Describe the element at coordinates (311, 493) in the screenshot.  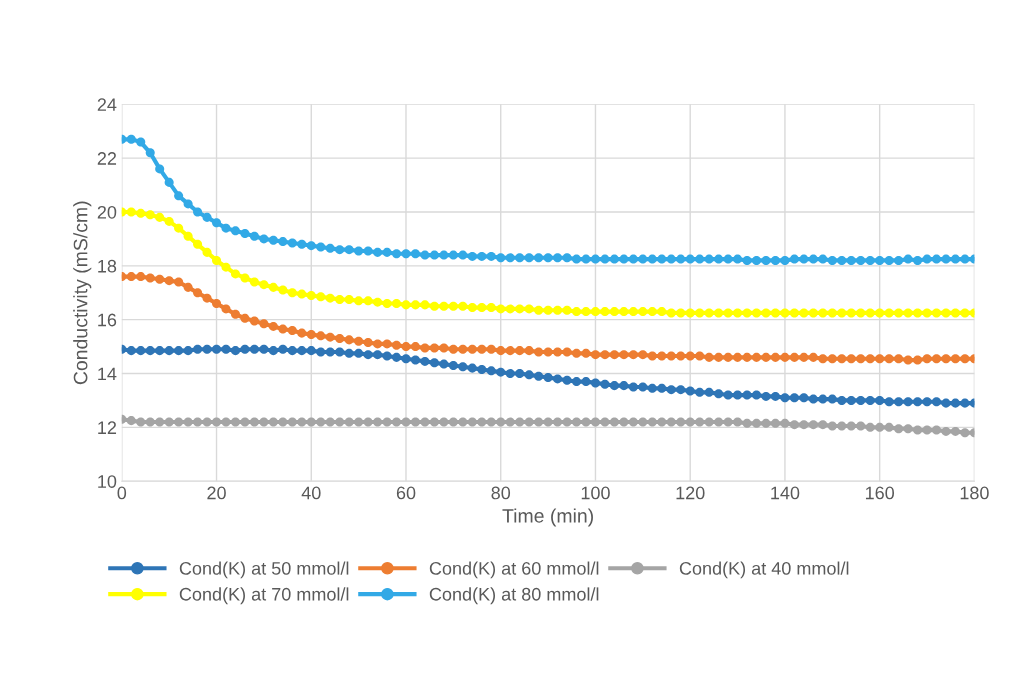
I see `x-tick-label: 40` at that location.